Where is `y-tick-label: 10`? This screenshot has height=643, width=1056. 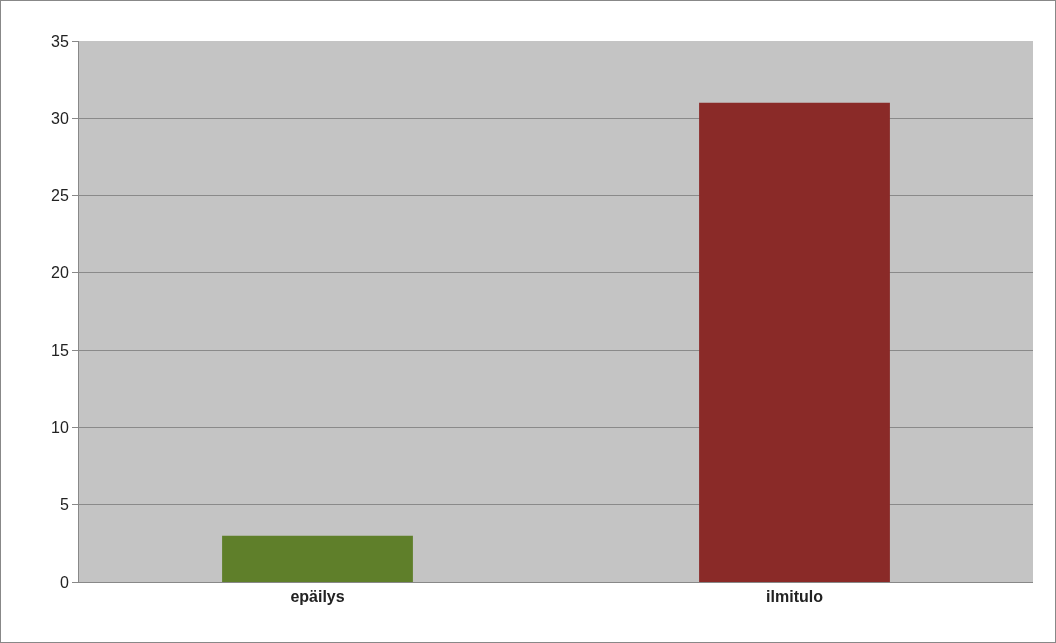
y-tick-label: 10 is located at coordinates (60, 428).